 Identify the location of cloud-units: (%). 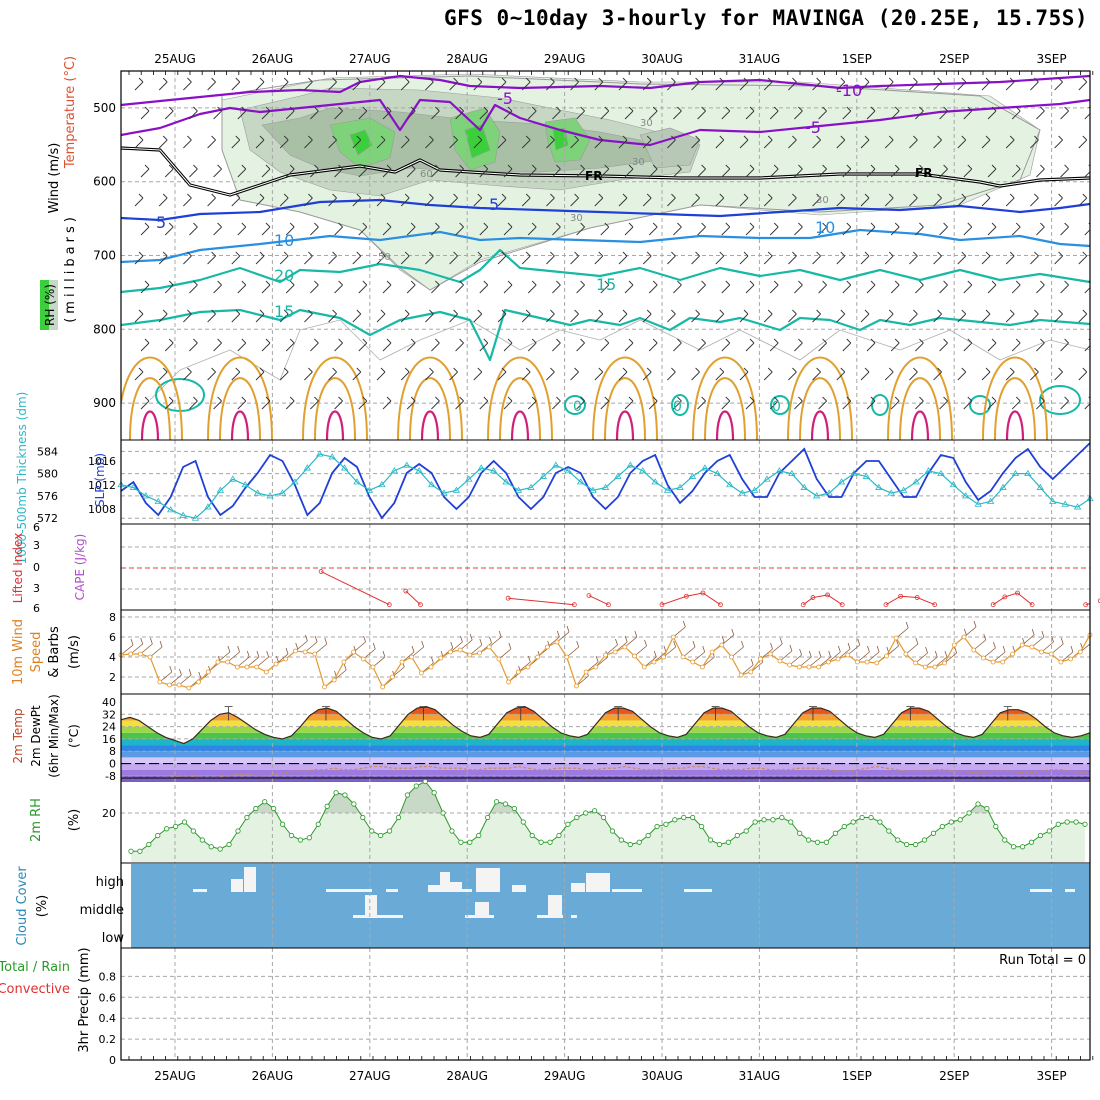
(42, 906).